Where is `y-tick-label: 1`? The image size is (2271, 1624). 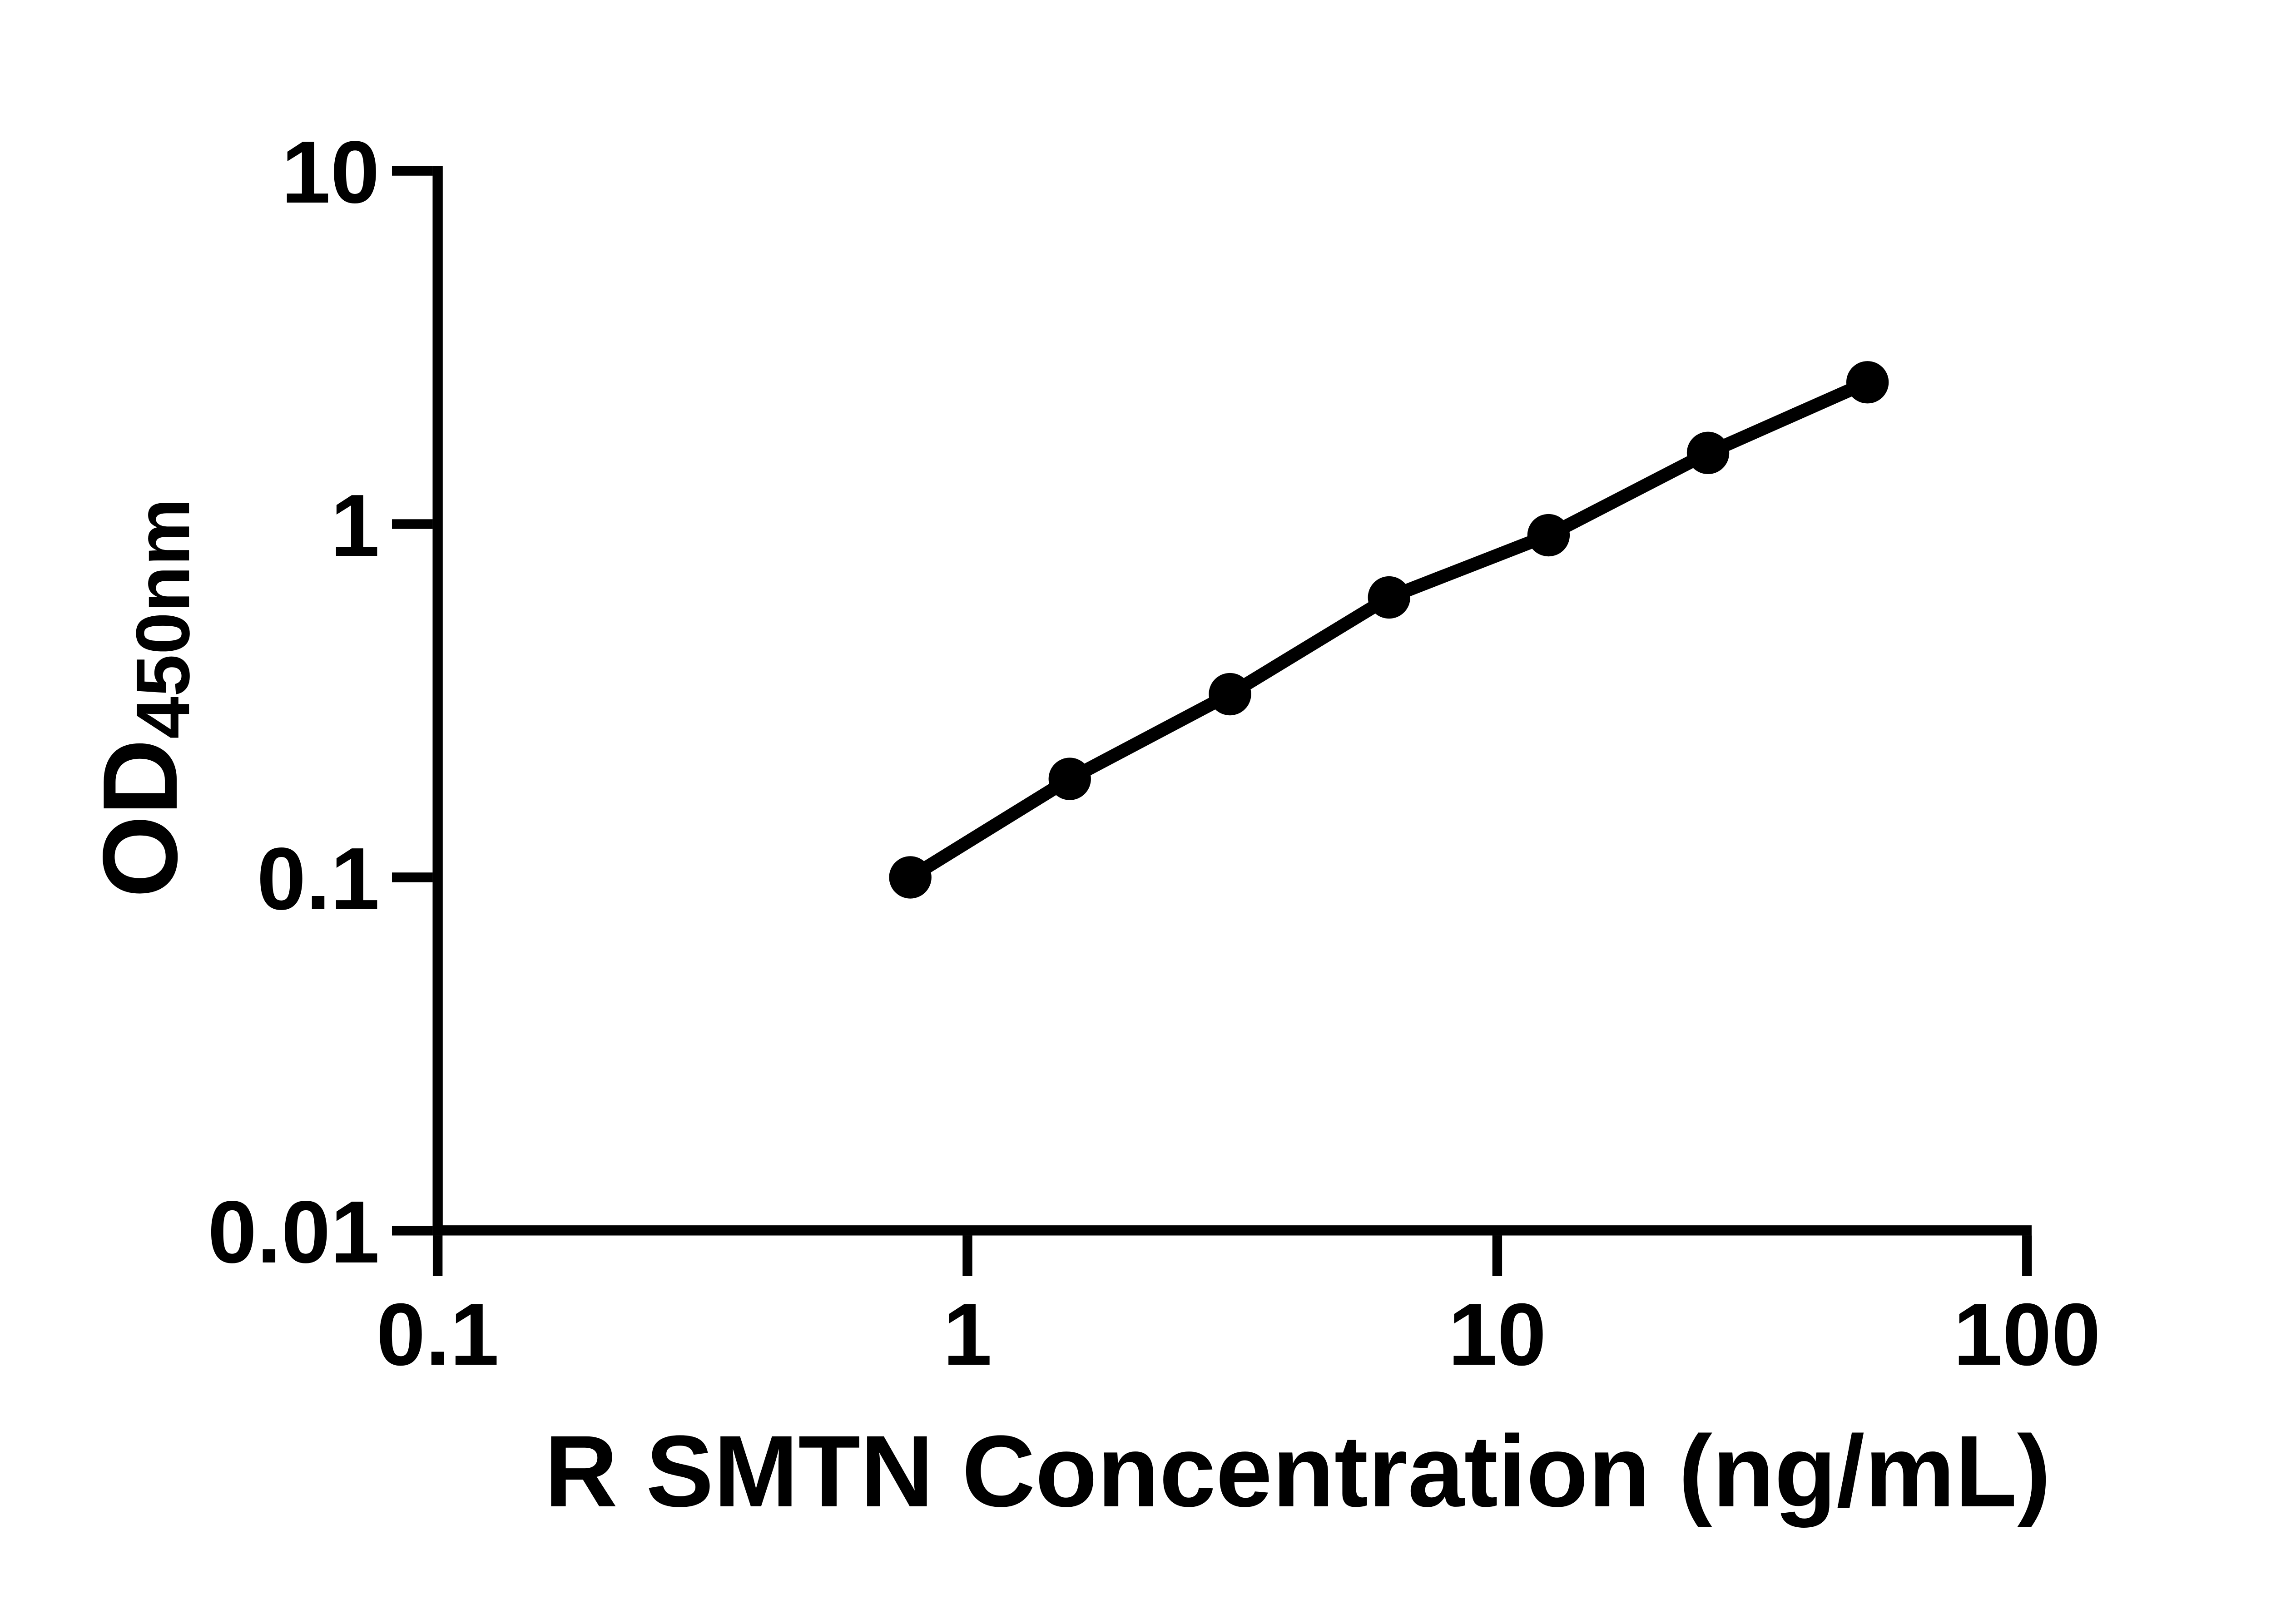 y-tick-label: 1 is located at coordinates (355, 525).